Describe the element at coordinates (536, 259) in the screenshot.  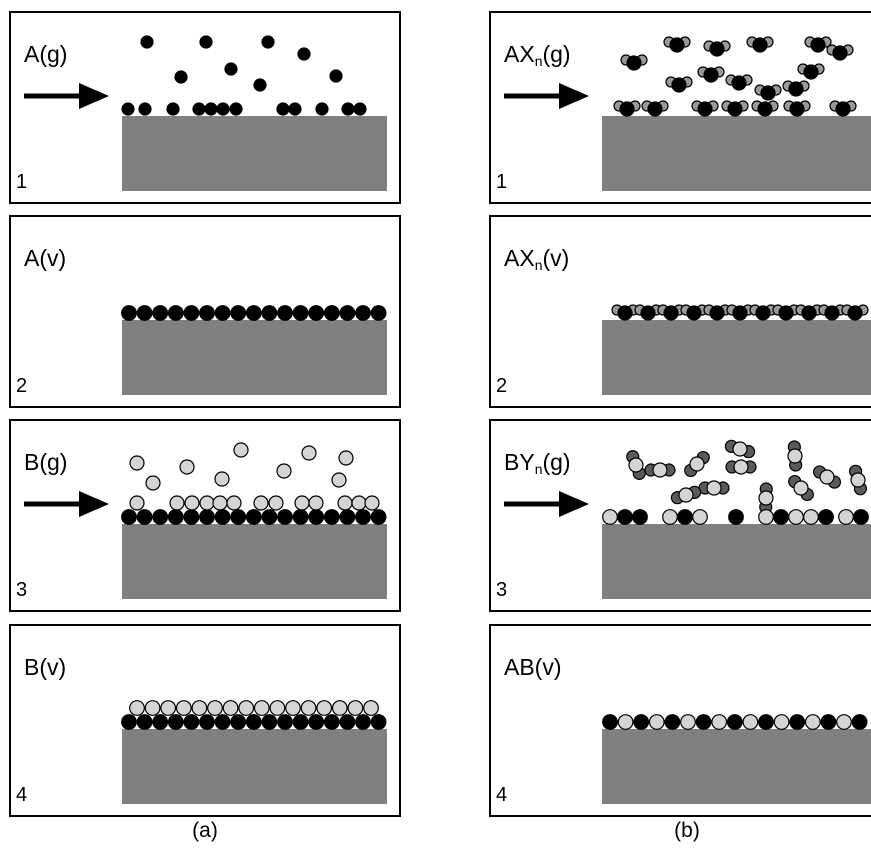
I see `step-label: AXn(v)` at that location.